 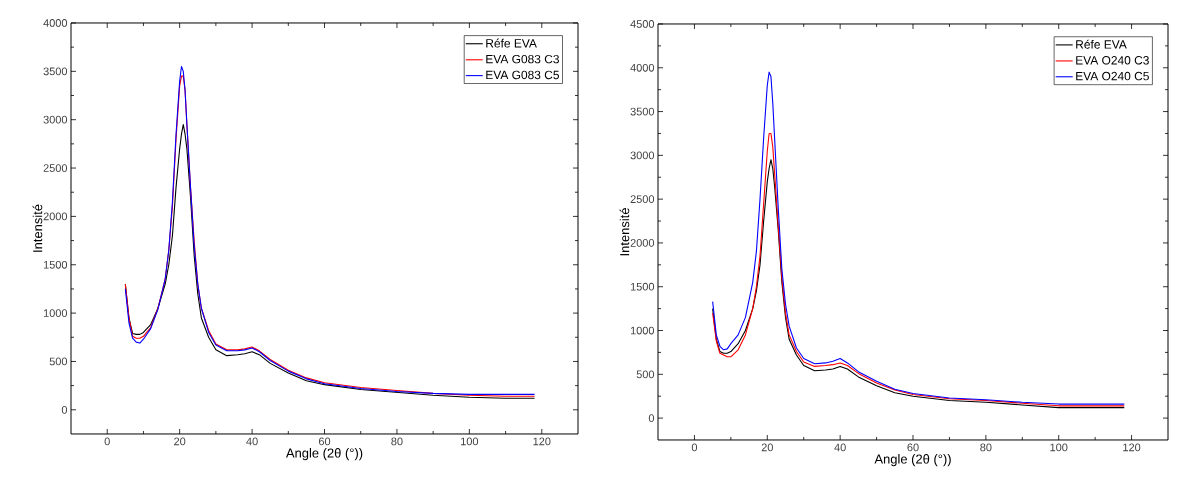 What do you see at coordinates (642, 24) in the screenshot?
I see `y-tick-label: 4500` at bounding box center [642, 24].